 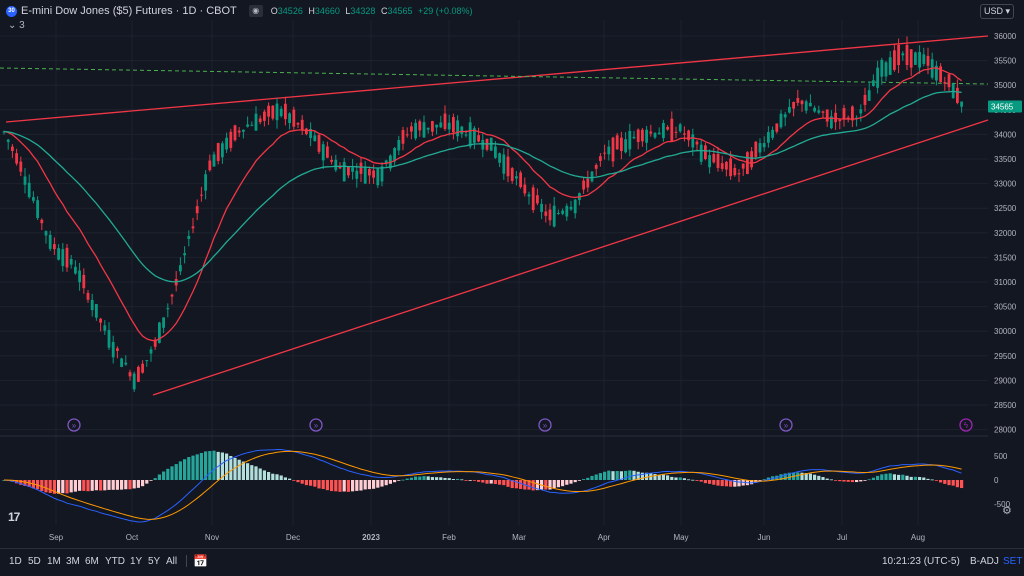 What do you see at coordinates (255, 11) in the screenshot?
I see `eye-icon: ◉` at bounding box center [255, 11].